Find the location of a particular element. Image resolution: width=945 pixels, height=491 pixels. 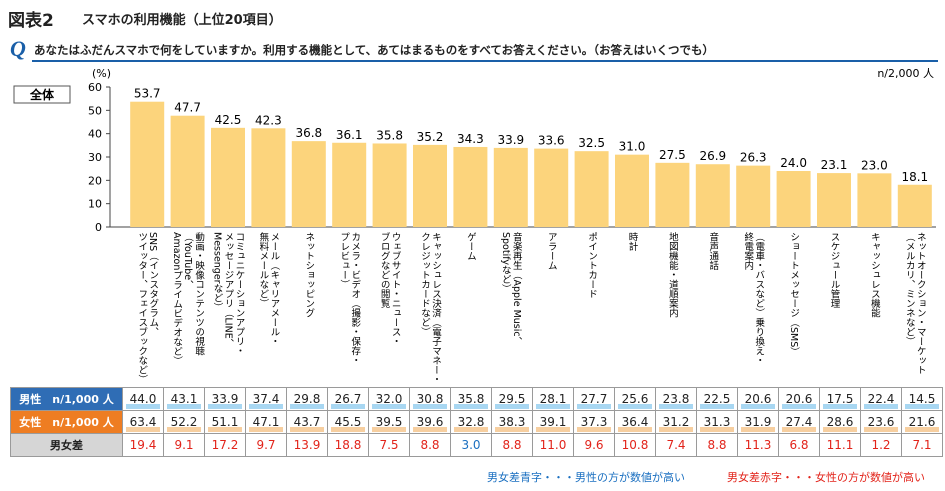

cell-value: 9.1 is located at coordinates (184, 445).